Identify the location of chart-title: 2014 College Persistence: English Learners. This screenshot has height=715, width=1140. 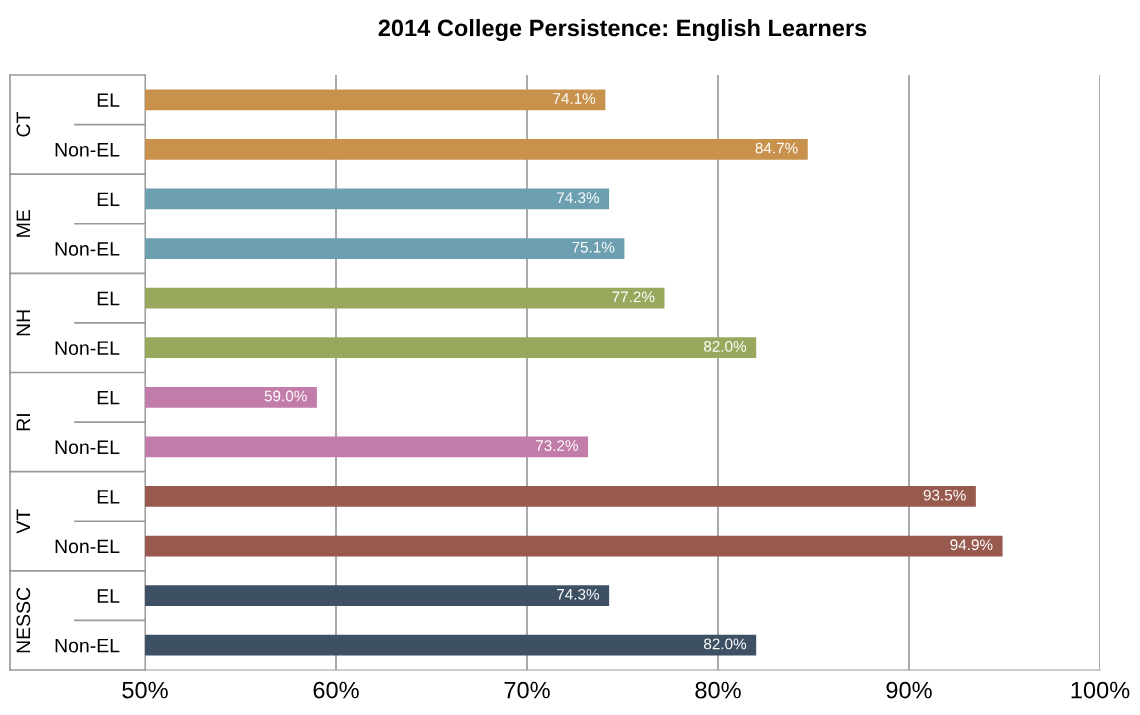
(622, 30).